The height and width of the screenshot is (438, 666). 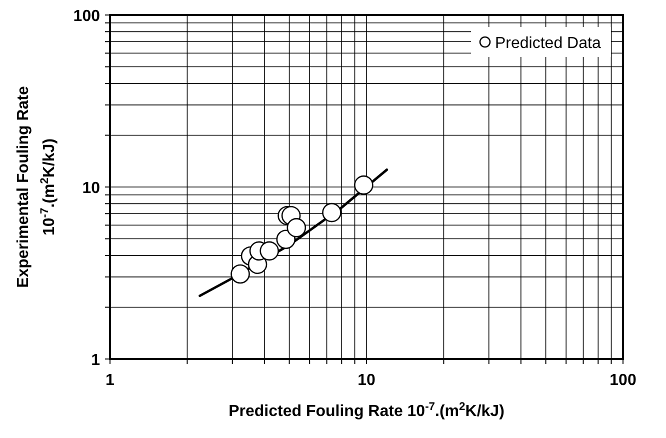 What do you see at coordinates (366, 410) in the screenshot?
I see `x-axis-title: Predicted Fouling Rate 10$^{-7}$.(m$^{2}$K/kJ)` at bounding box center [366, 410].